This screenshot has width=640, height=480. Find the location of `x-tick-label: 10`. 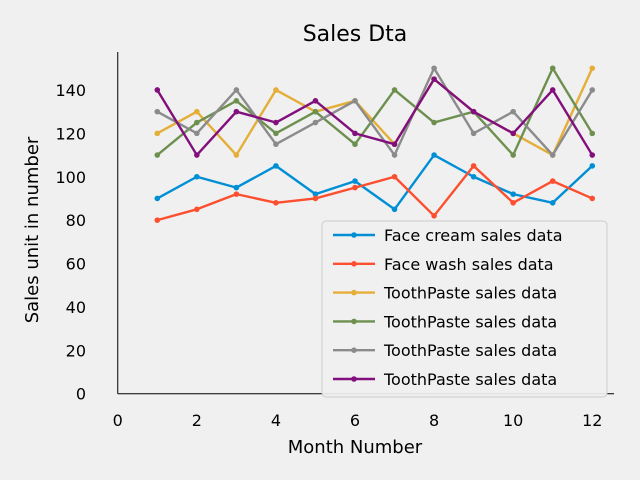

x-tick-label: 10 is located at coordinates (513, 420).